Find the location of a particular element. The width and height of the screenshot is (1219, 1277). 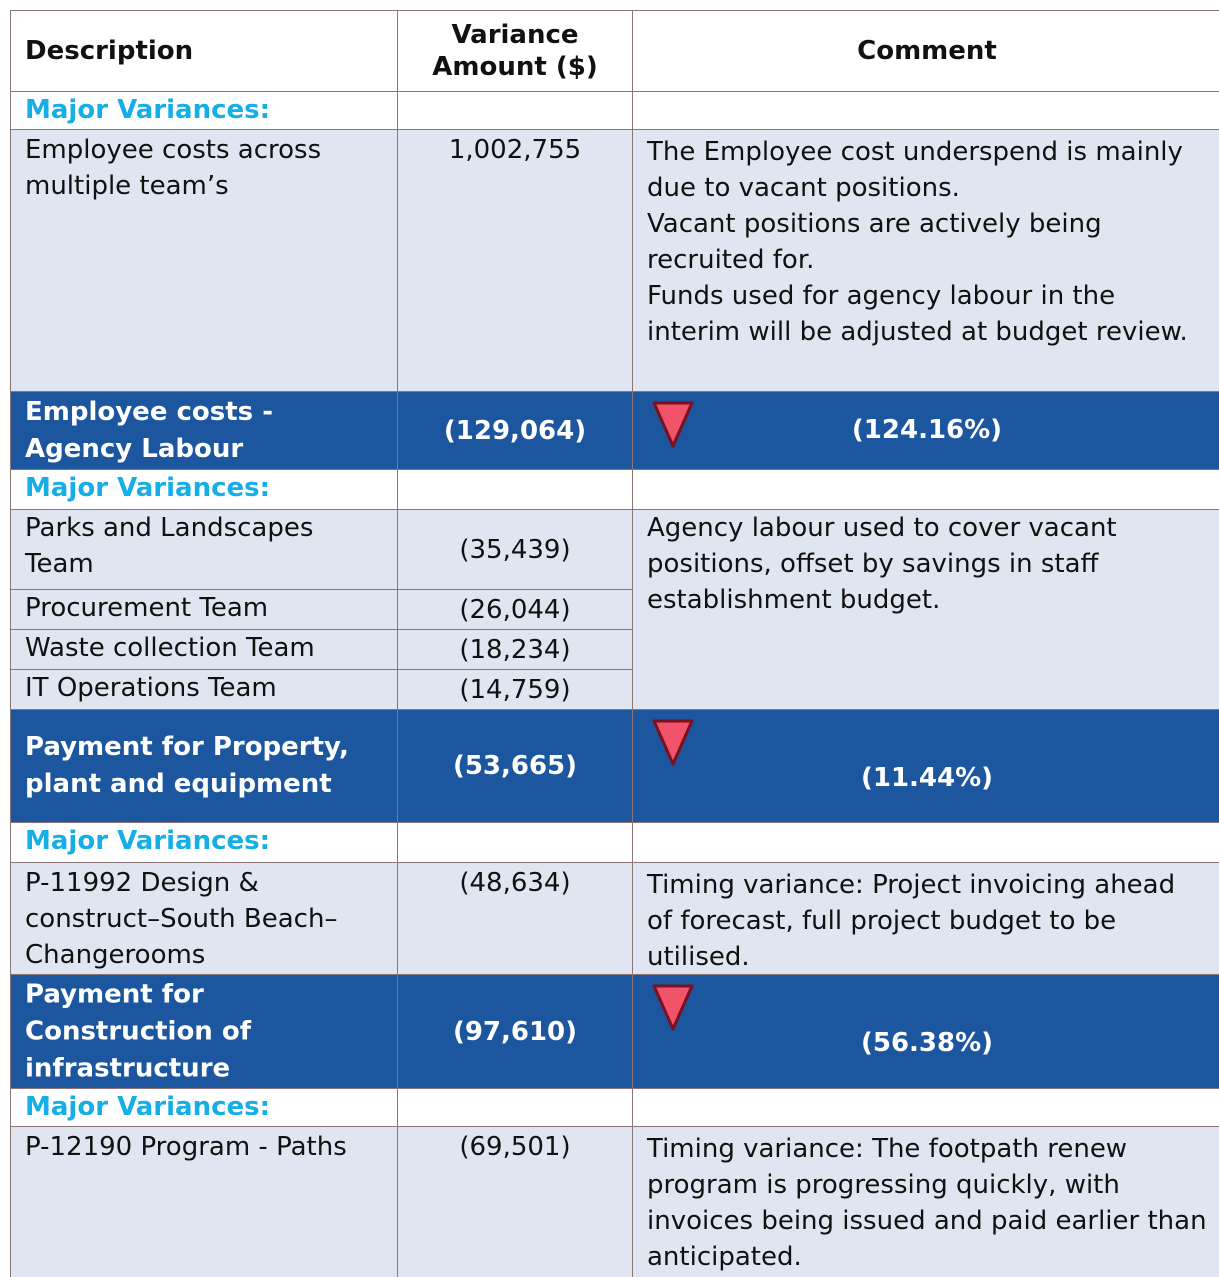

total-percent-cell: (11.44%) is located at coordinates (926, 766).